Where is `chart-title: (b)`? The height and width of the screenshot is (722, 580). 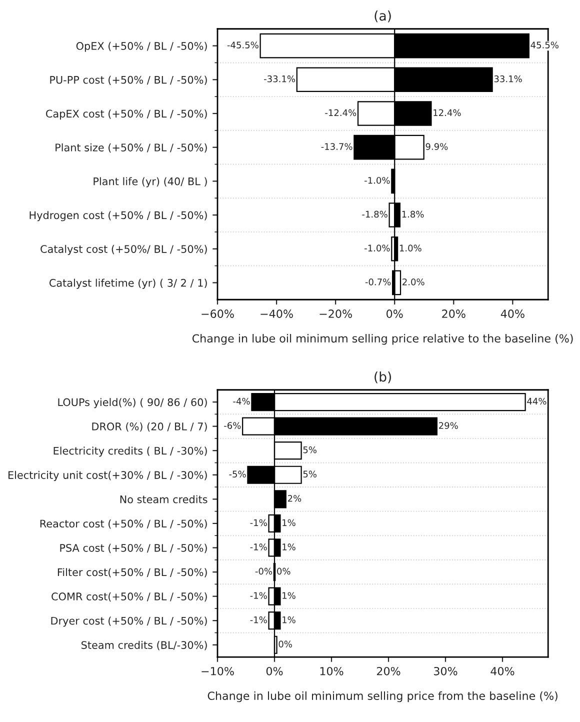
chart-title: (b) is located at coordinates (382, 378).